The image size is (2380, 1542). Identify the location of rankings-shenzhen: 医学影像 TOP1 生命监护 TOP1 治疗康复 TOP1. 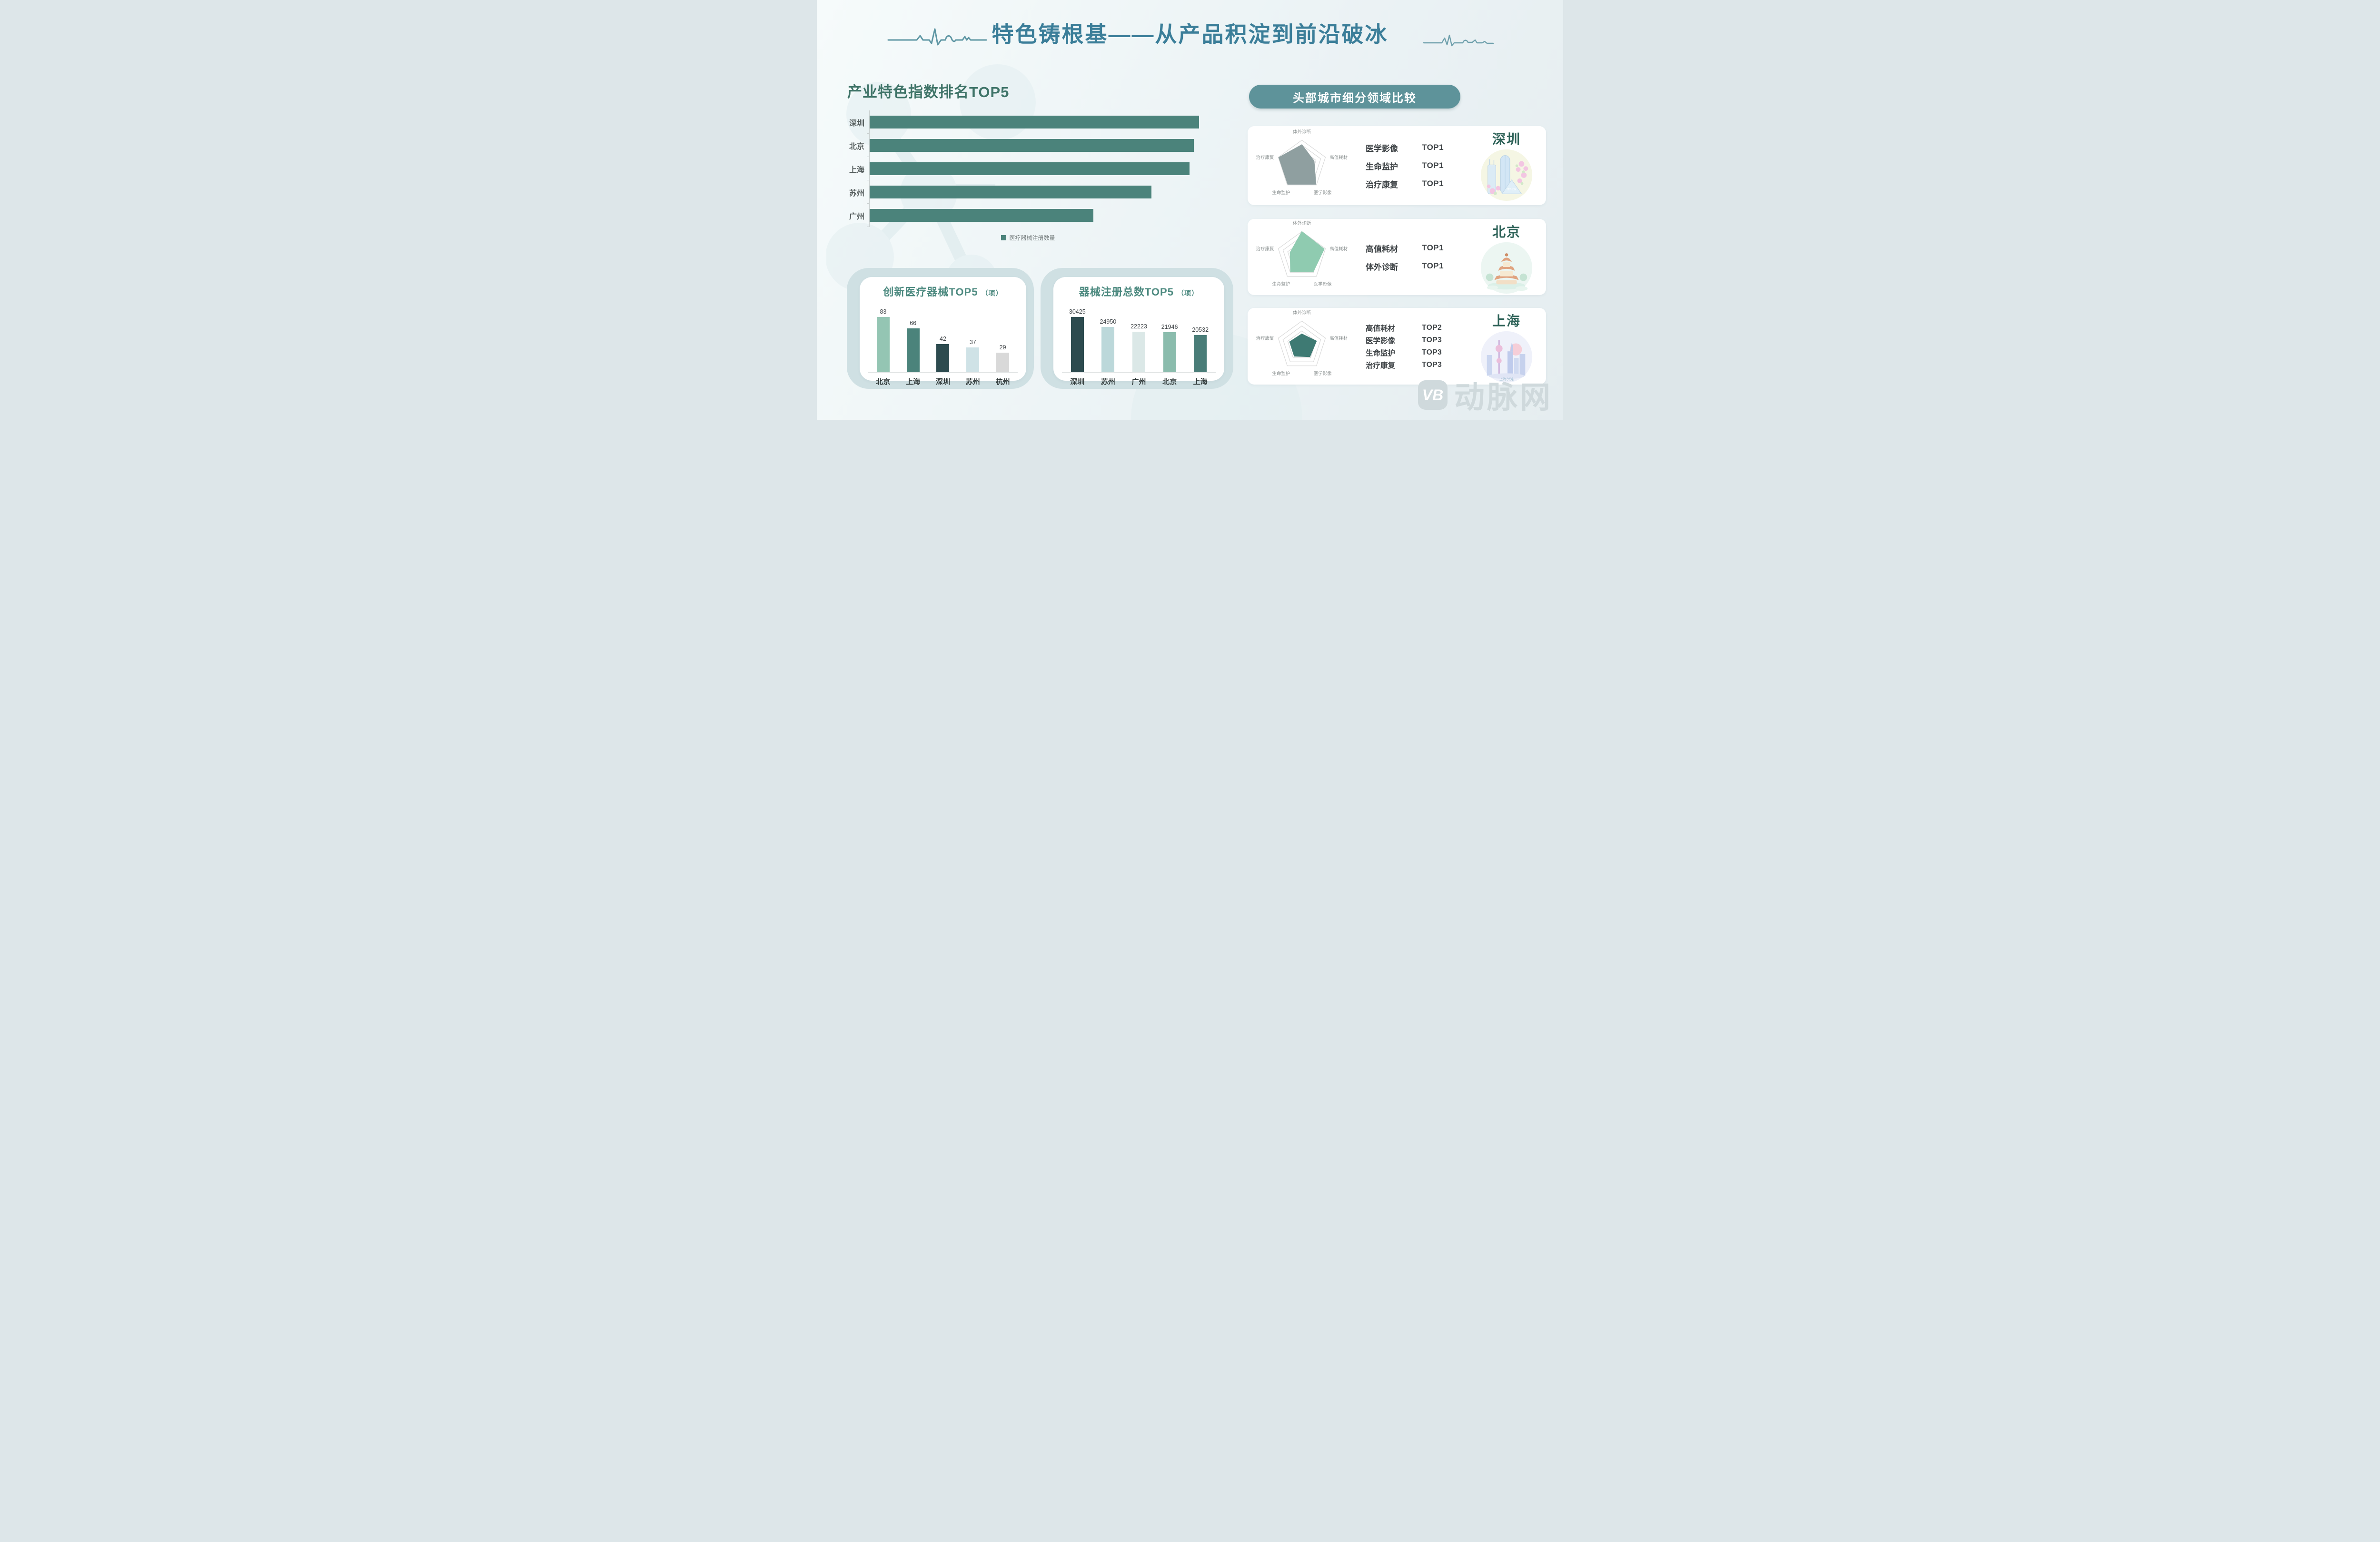
(1405, 165).